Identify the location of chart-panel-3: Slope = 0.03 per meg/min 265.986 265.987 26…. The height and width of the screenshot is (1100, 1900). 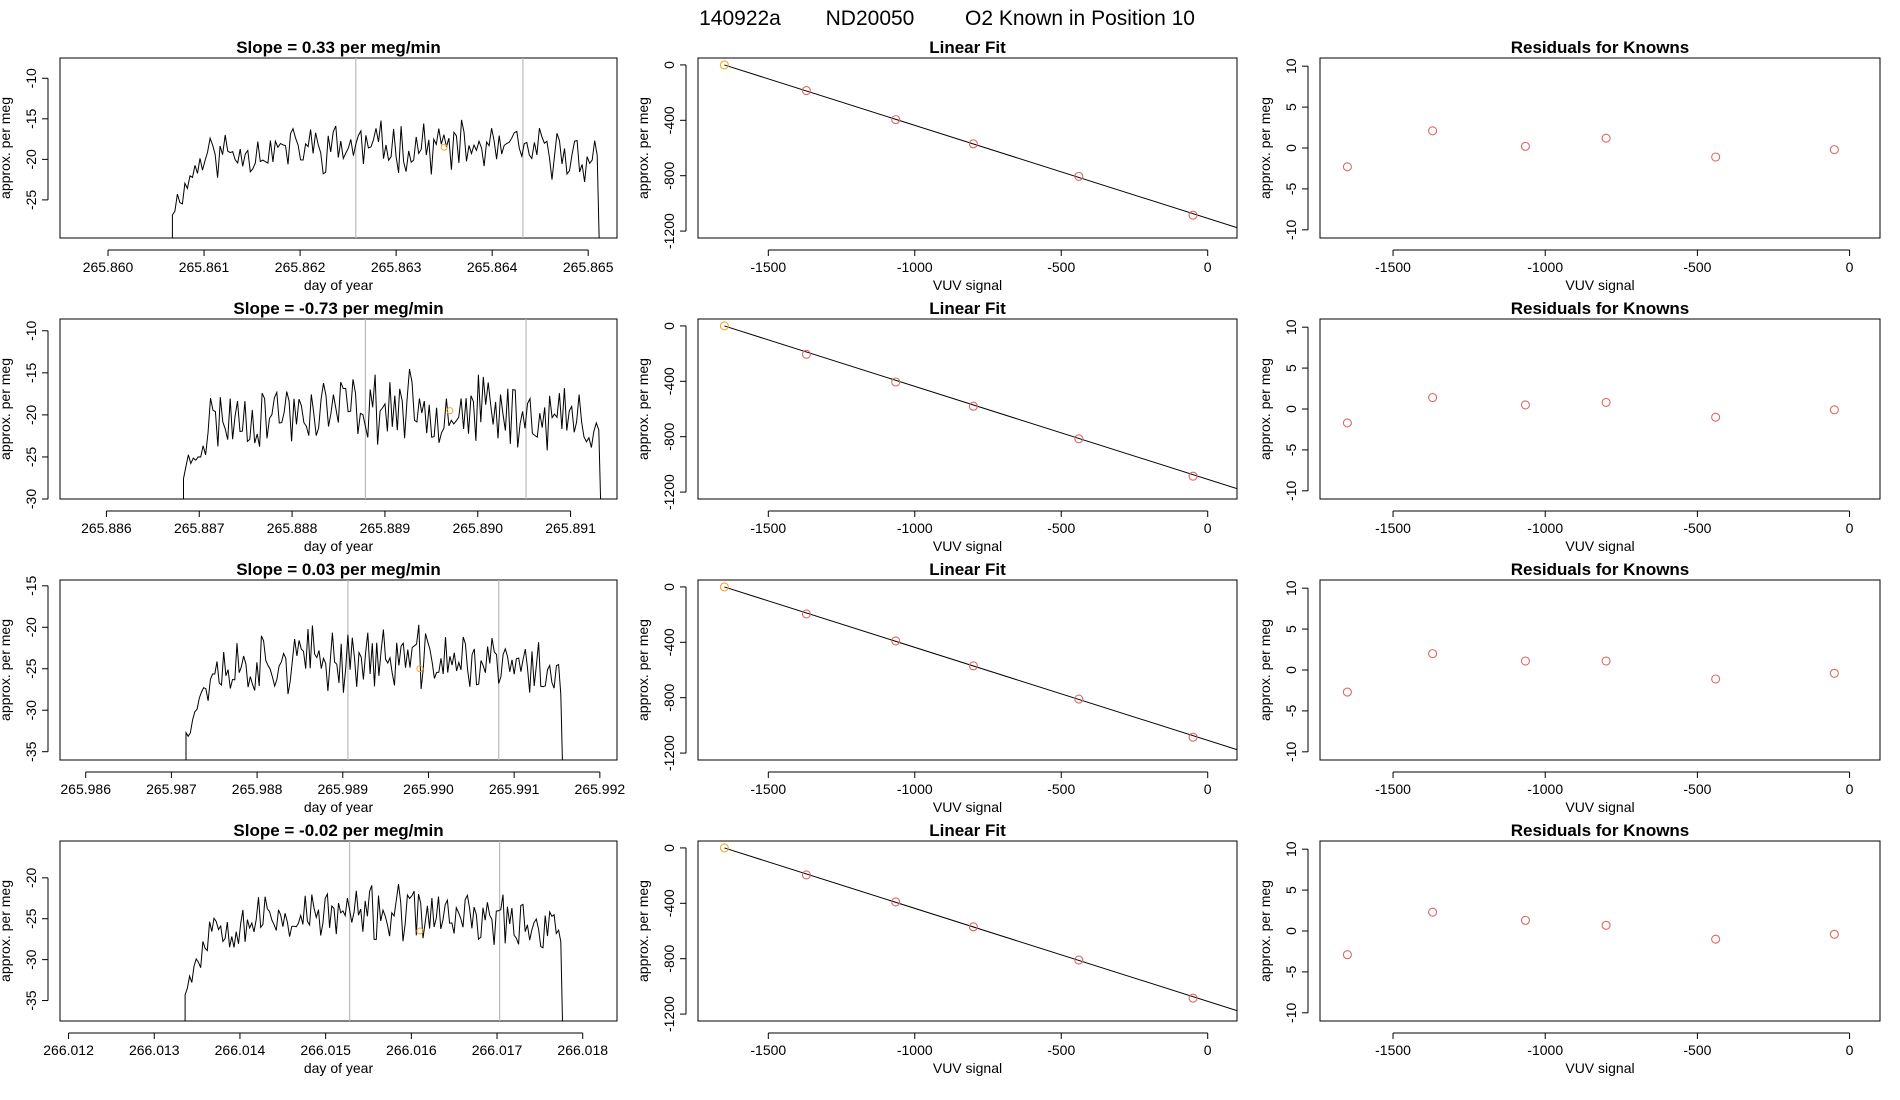
(312, 687).